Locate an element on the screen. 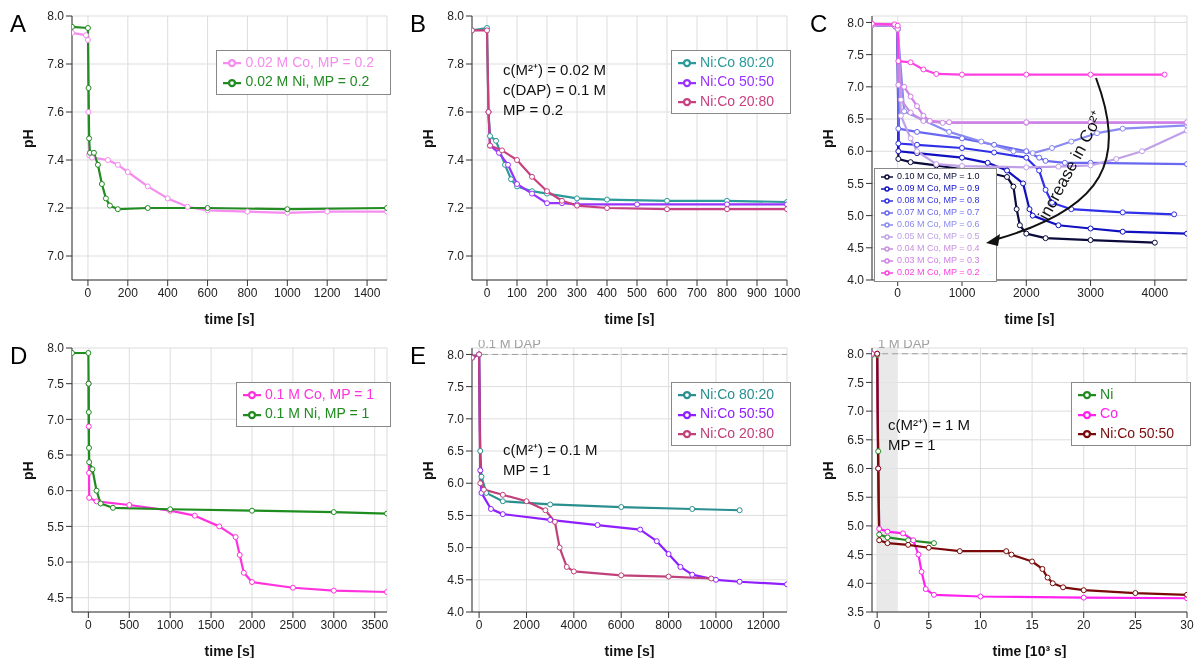  legend-label: 0.05 M Co, MP = 0.5 is located at coordinates (938, 236).